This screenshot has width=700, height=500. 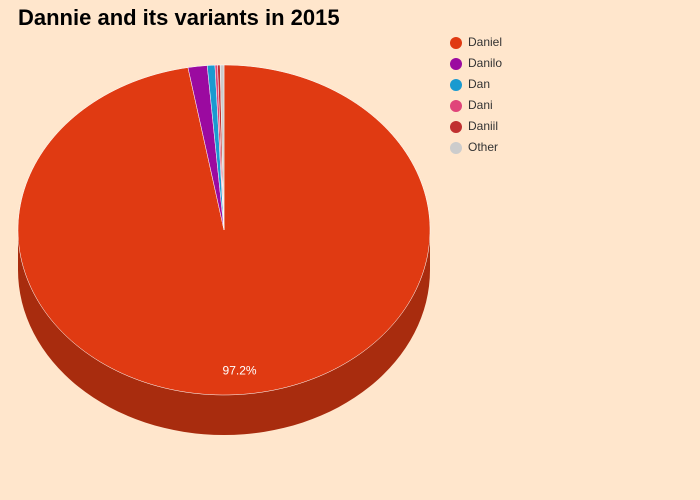 What do you see at coordinates (240, 371) in the screenshot?
I see `data-label: 97.2%` at bounding box center [240, 371].